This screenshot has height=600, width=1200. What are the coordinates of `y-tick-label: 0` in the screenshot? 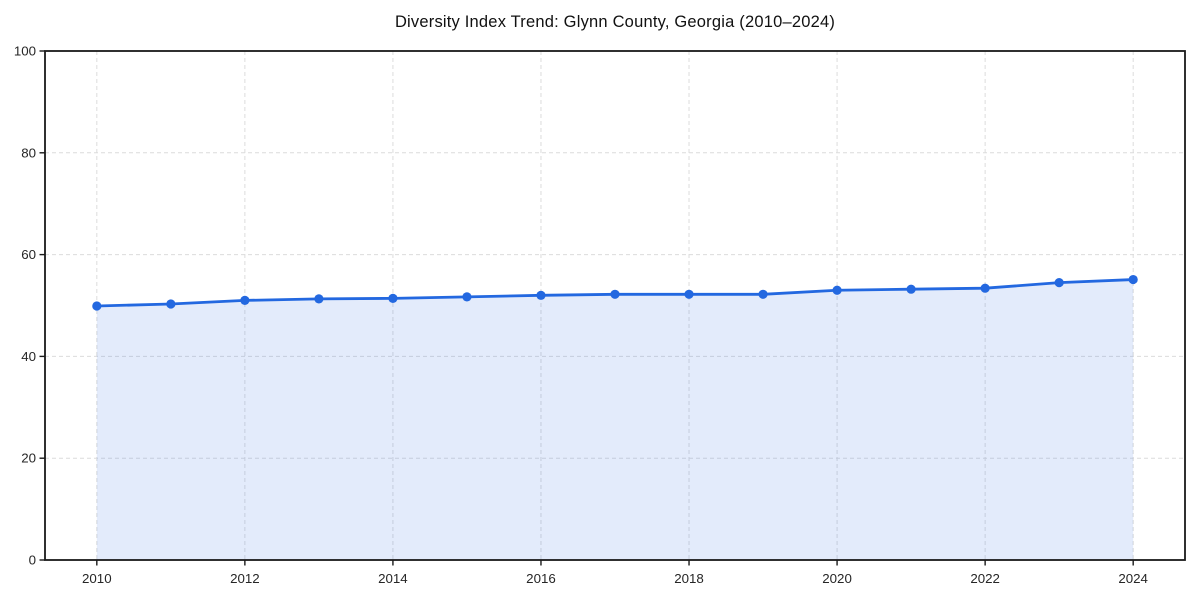 It's located at (32, 560).